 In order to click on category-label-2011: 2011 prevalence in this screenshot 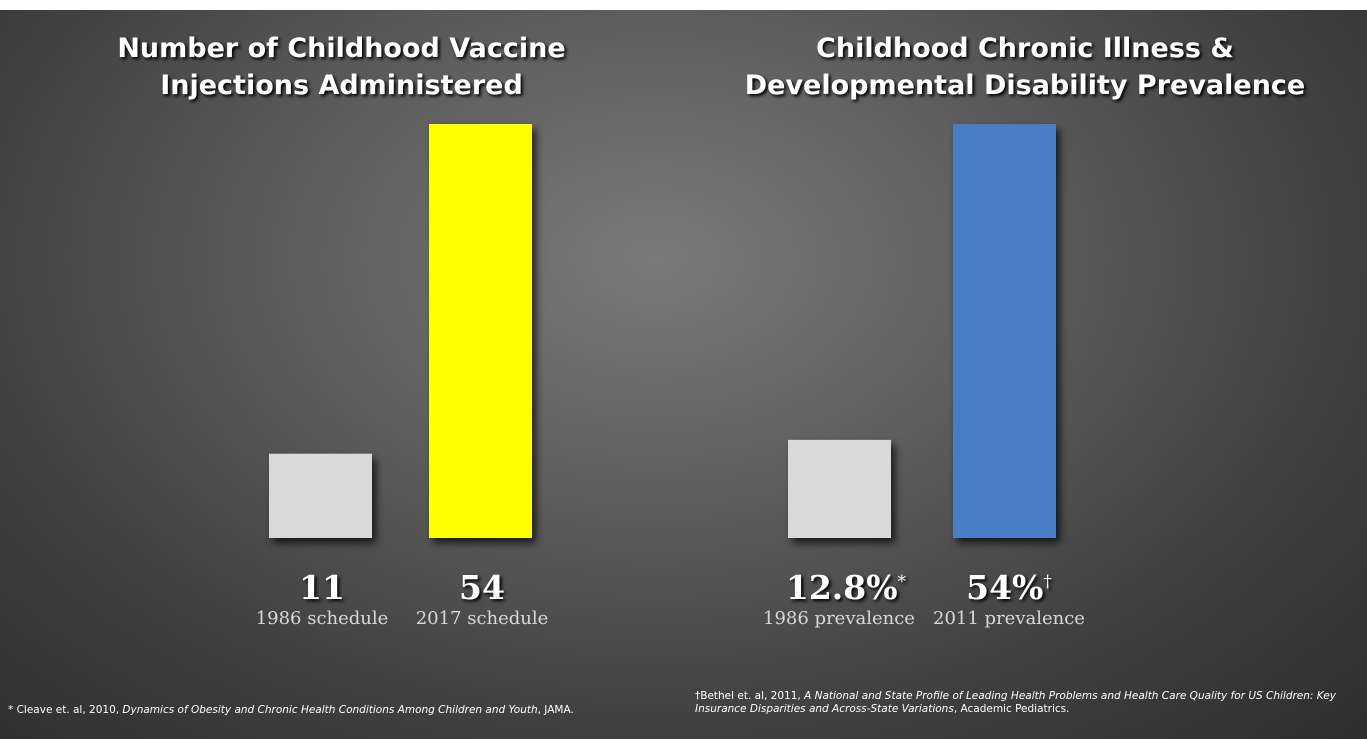, I will do `click(1009, 618)`.